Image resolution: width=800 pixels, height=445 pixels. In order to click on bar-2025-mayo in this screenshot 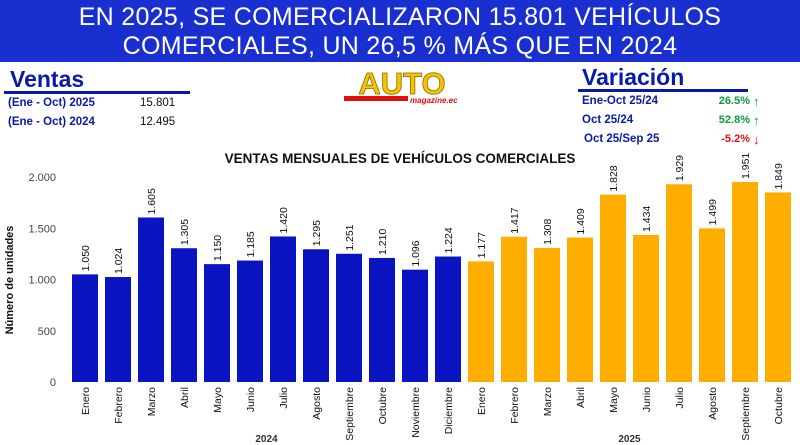, I will do `click(613, 288)`.